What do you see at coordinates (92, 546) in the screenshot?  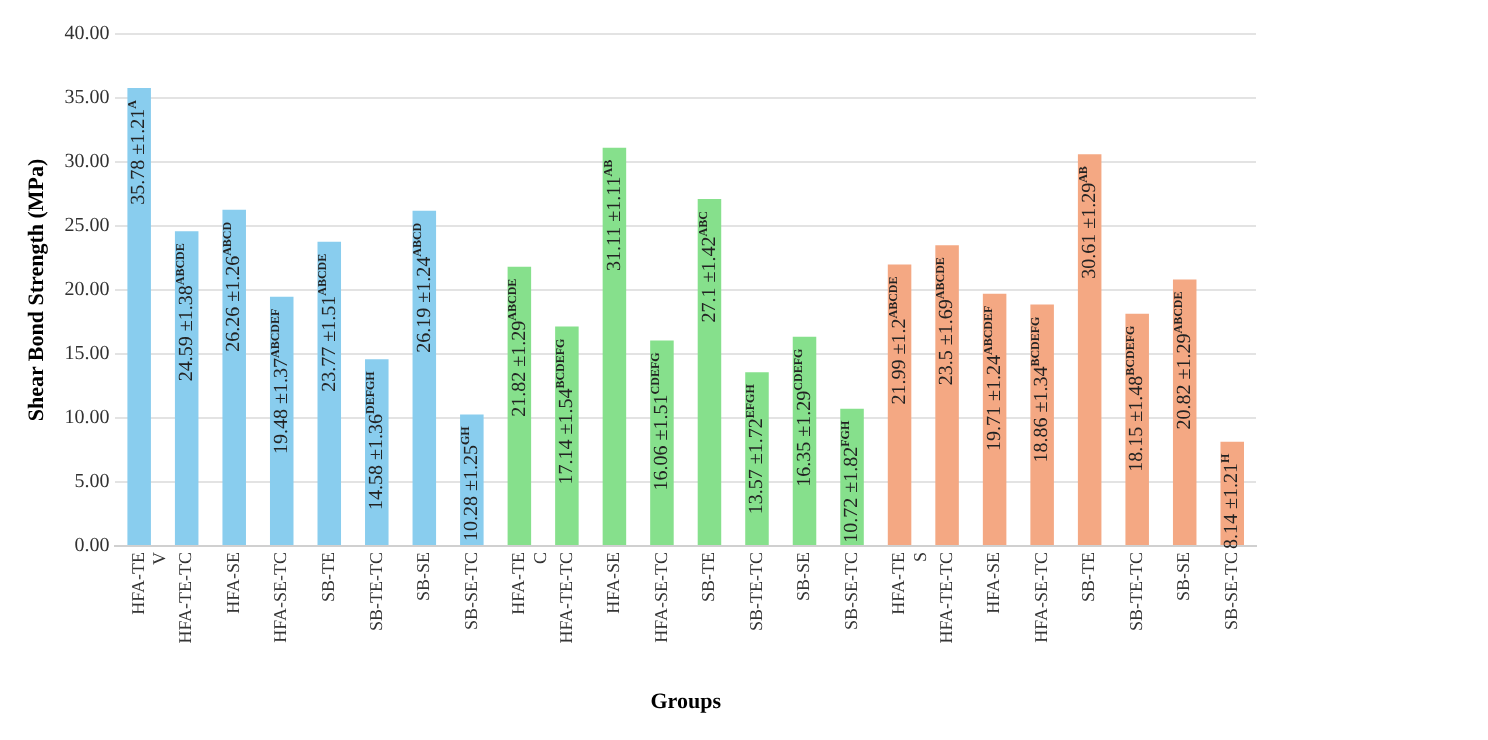 I see `y-tick-label: 0.00` at bounding box center [92, 546].